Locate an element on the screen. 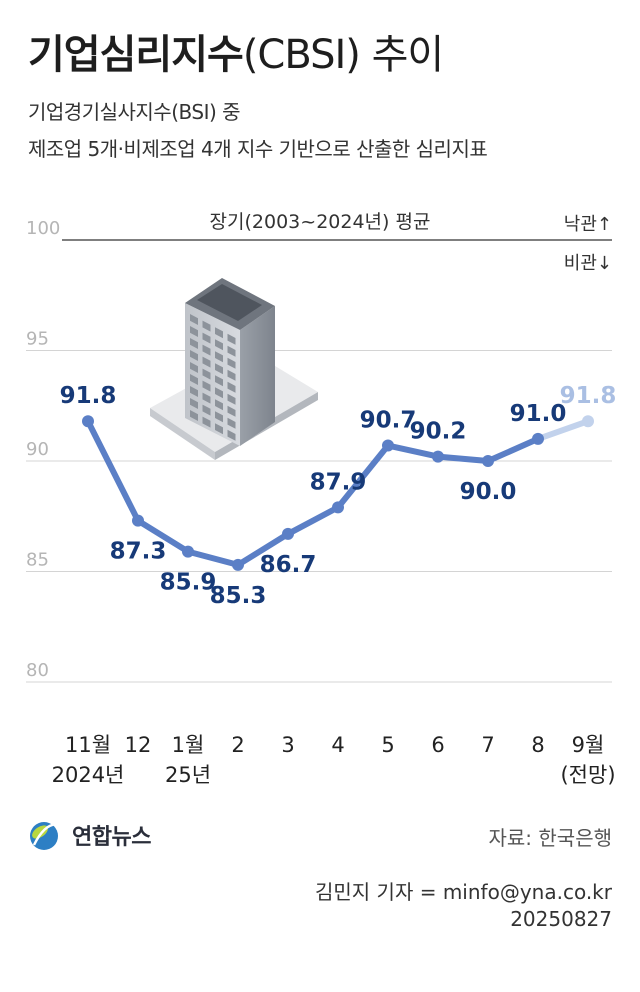 Image resolution: width=640 pixels, height=992 pixels. x-tick-label: 12 is located at coordinates (138, 745).